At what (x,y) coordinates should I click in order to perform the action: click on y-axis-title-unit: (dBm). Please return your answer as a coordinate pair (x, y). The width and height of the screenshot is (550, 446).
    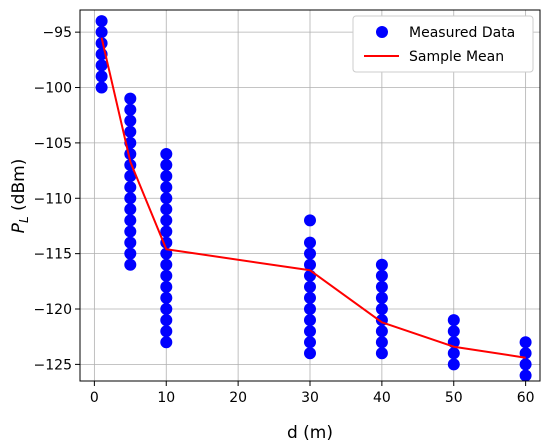
    Looking at the image, I should click on (19, 188).